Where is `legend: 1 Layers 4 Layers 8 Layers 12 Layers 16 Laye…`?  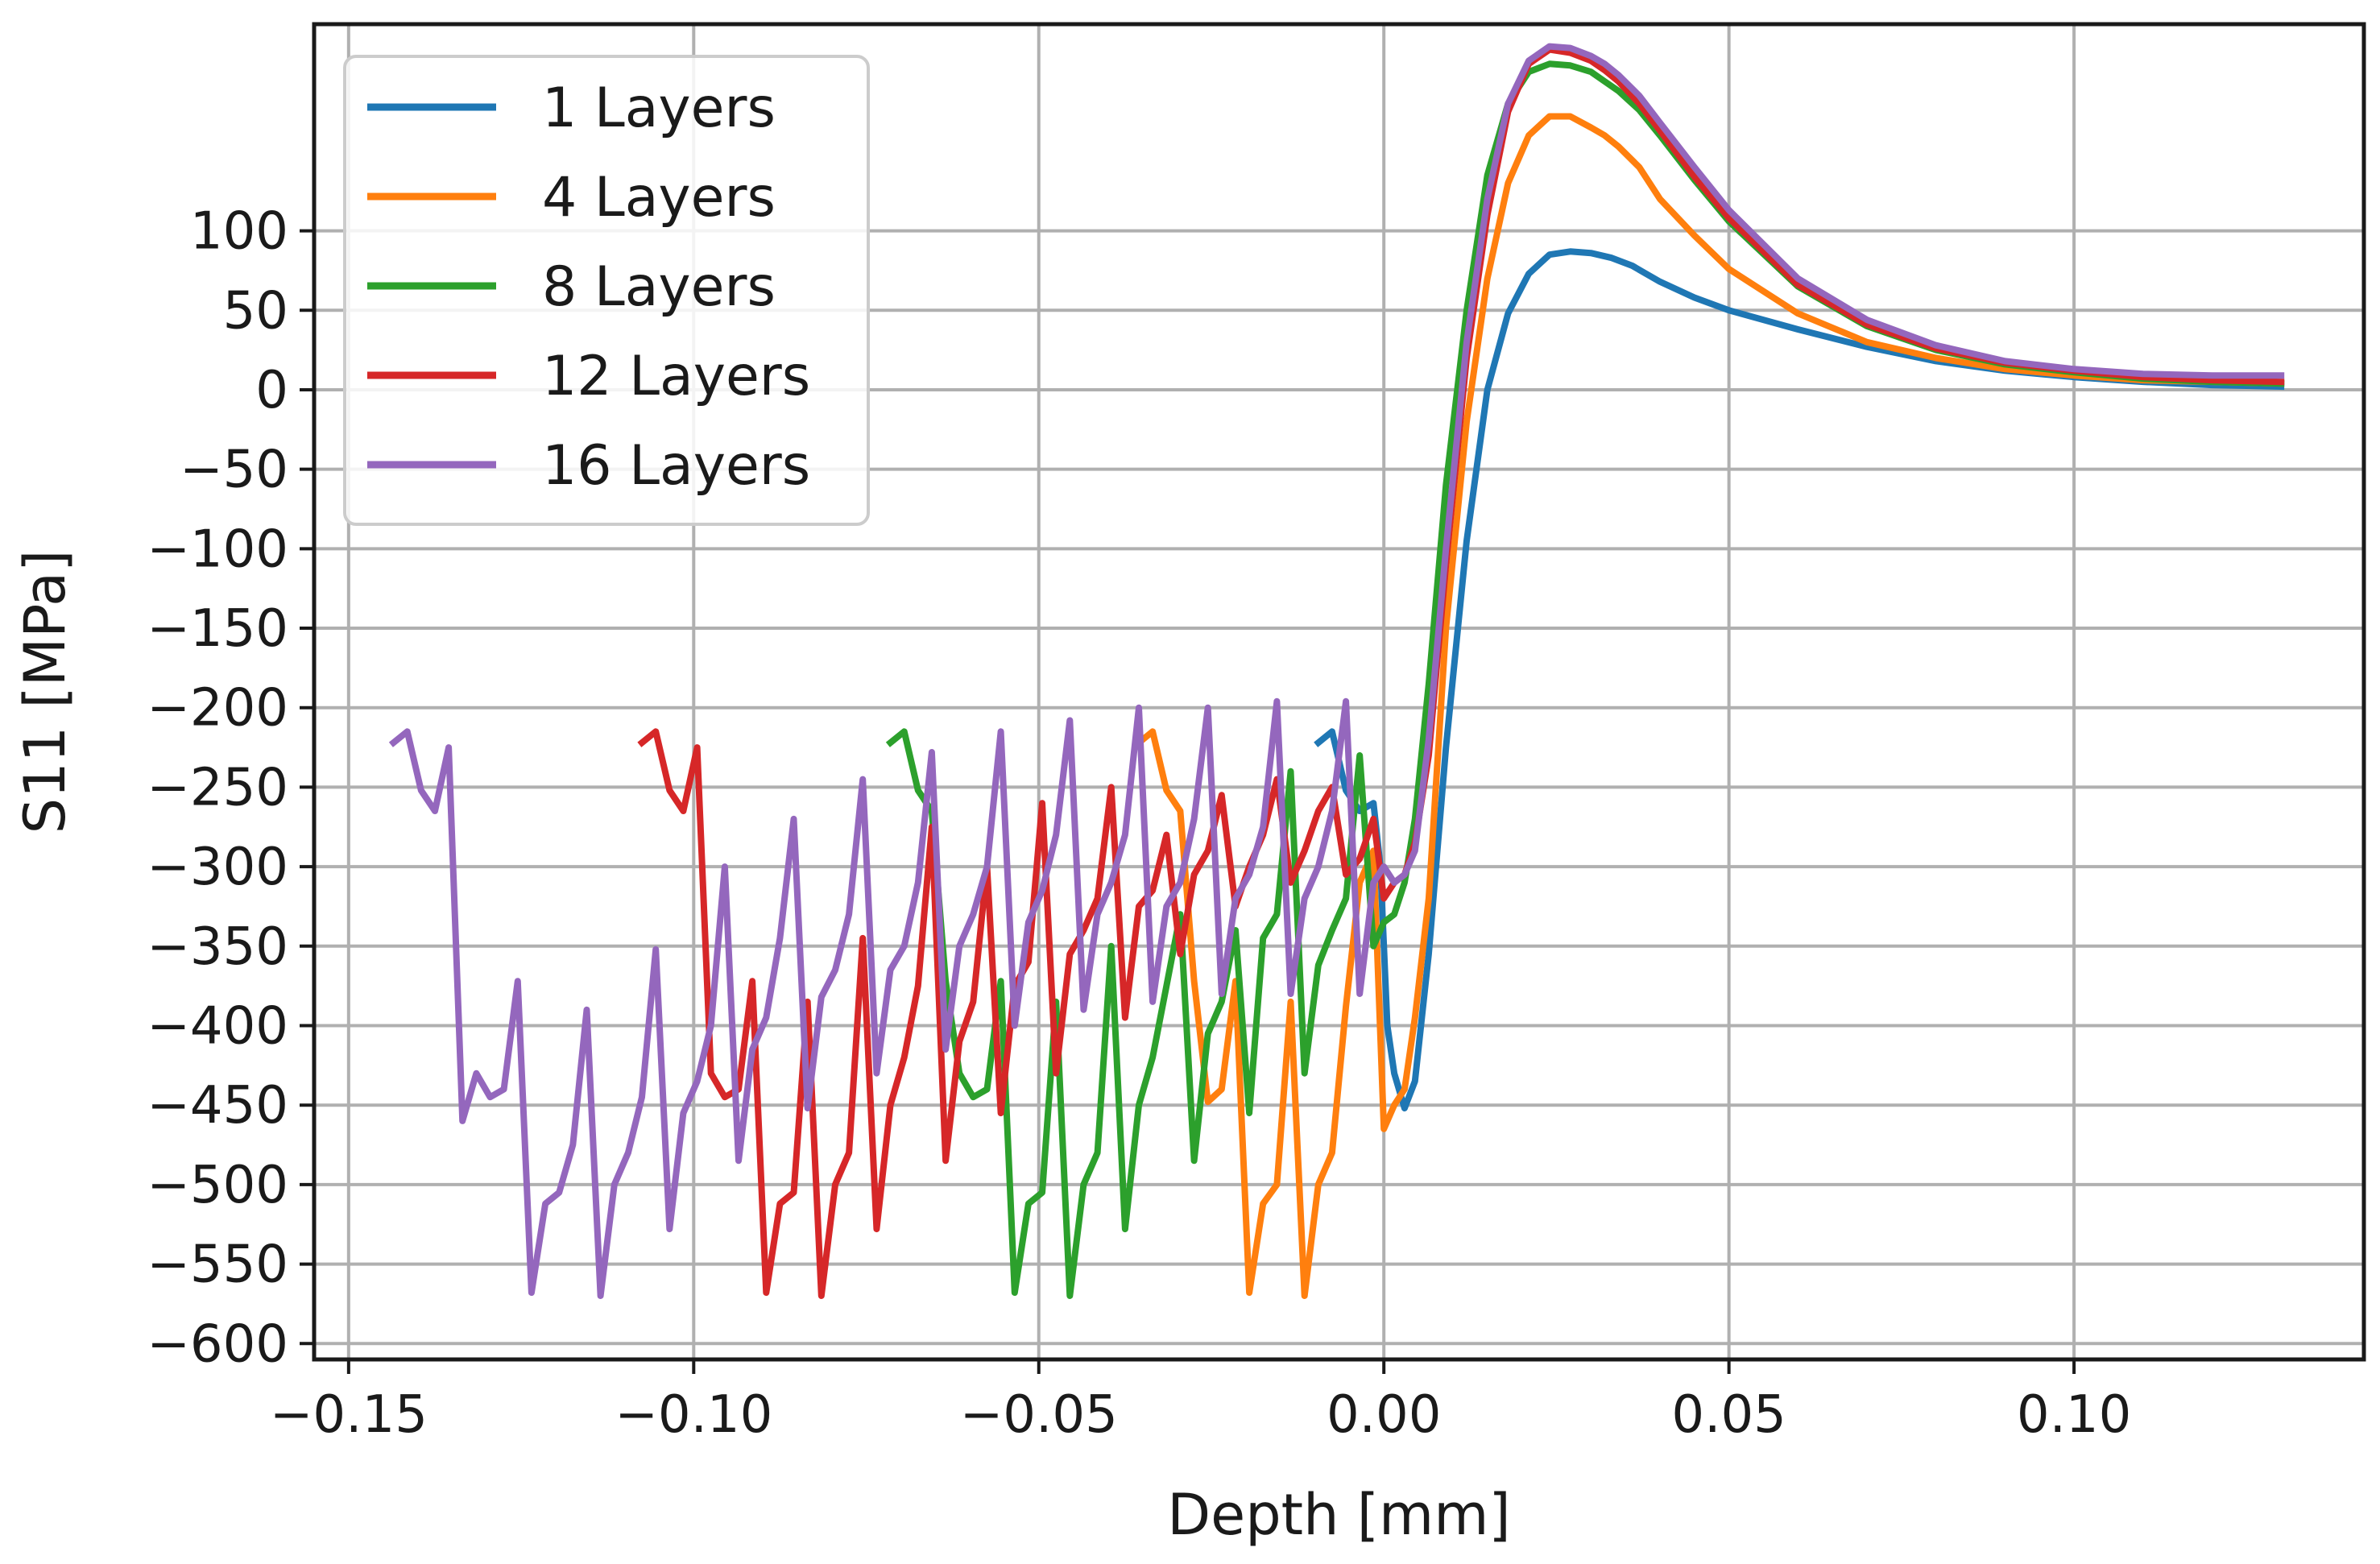 legend: 1 Layers 4 Layers 8 Layers 12 Layers 16 Laye… is located at coordinates (606, 290).